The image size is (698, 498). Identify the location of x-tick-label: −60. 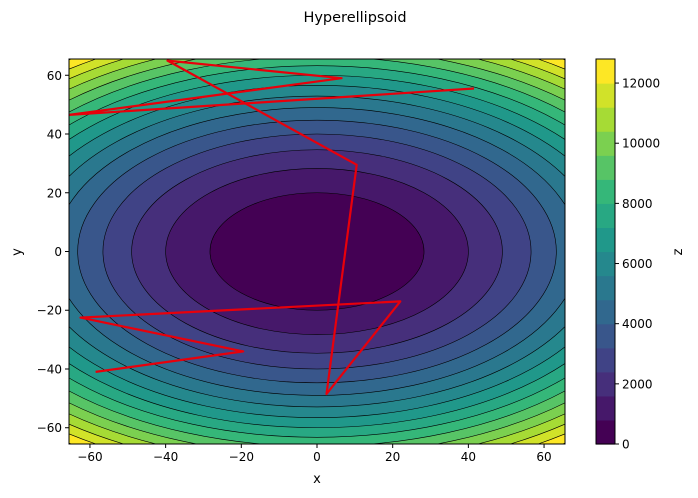
(89, 457).